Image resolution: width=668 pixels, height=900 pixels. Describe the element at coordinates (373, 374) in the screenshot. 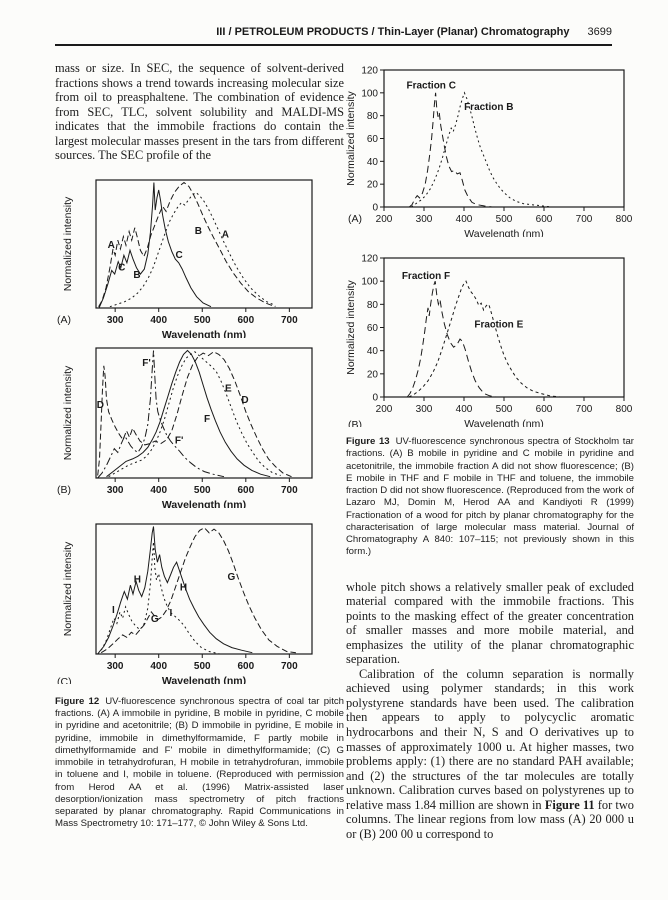

I see `y-tick-label: 20` at that location.